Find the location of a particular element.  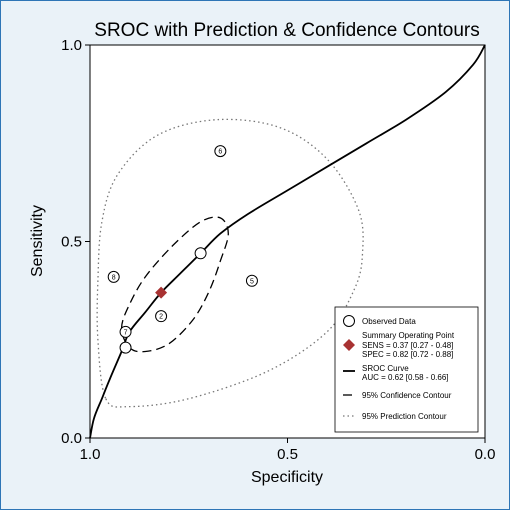

legend-summary-line: SENS = 0.37 [0.27 - 0.48] is located at coordinates (407, 345).